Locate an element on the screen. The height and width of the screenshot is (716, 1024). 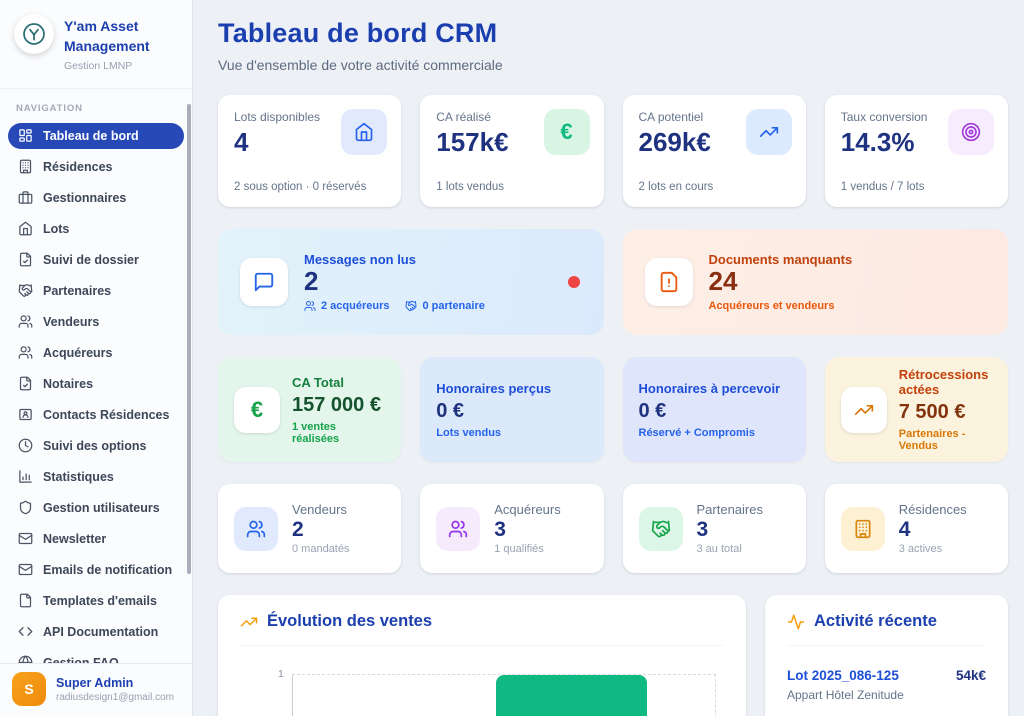
ent-label: Acquéreurs is located at coordinates (527, 509).